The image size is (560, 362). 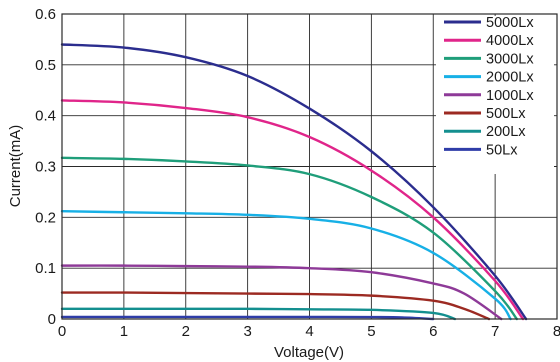 What do you see at coordinates (510, 41) in the screenshot?
I see `legend-label: 4000Lx` at bounding box center [510, 41].